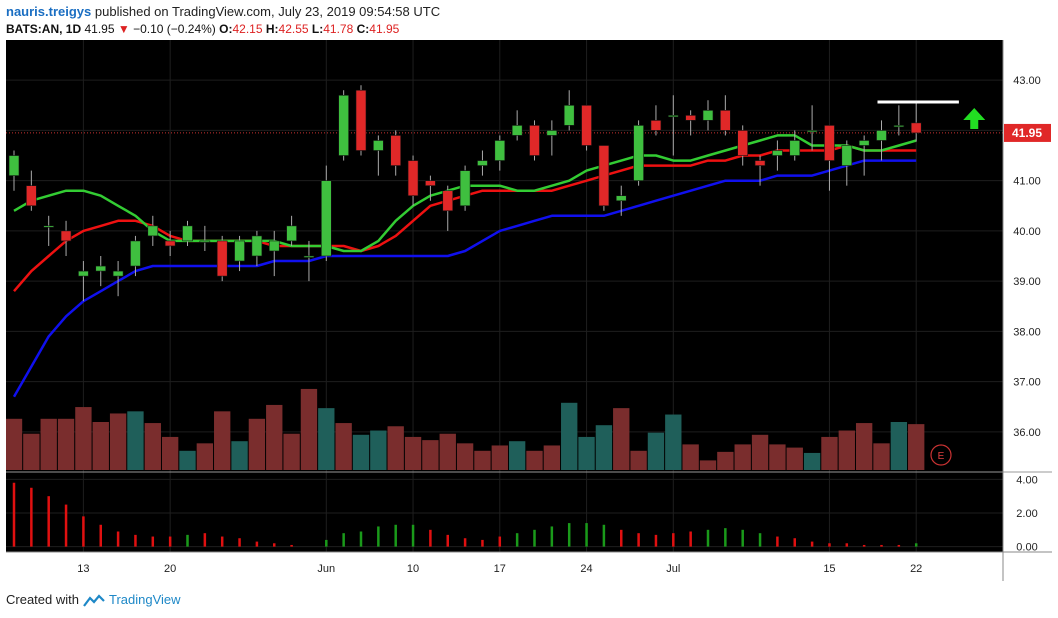 The image size is (1058, 618). I want to click on earnings-icon, so click(941, 455).